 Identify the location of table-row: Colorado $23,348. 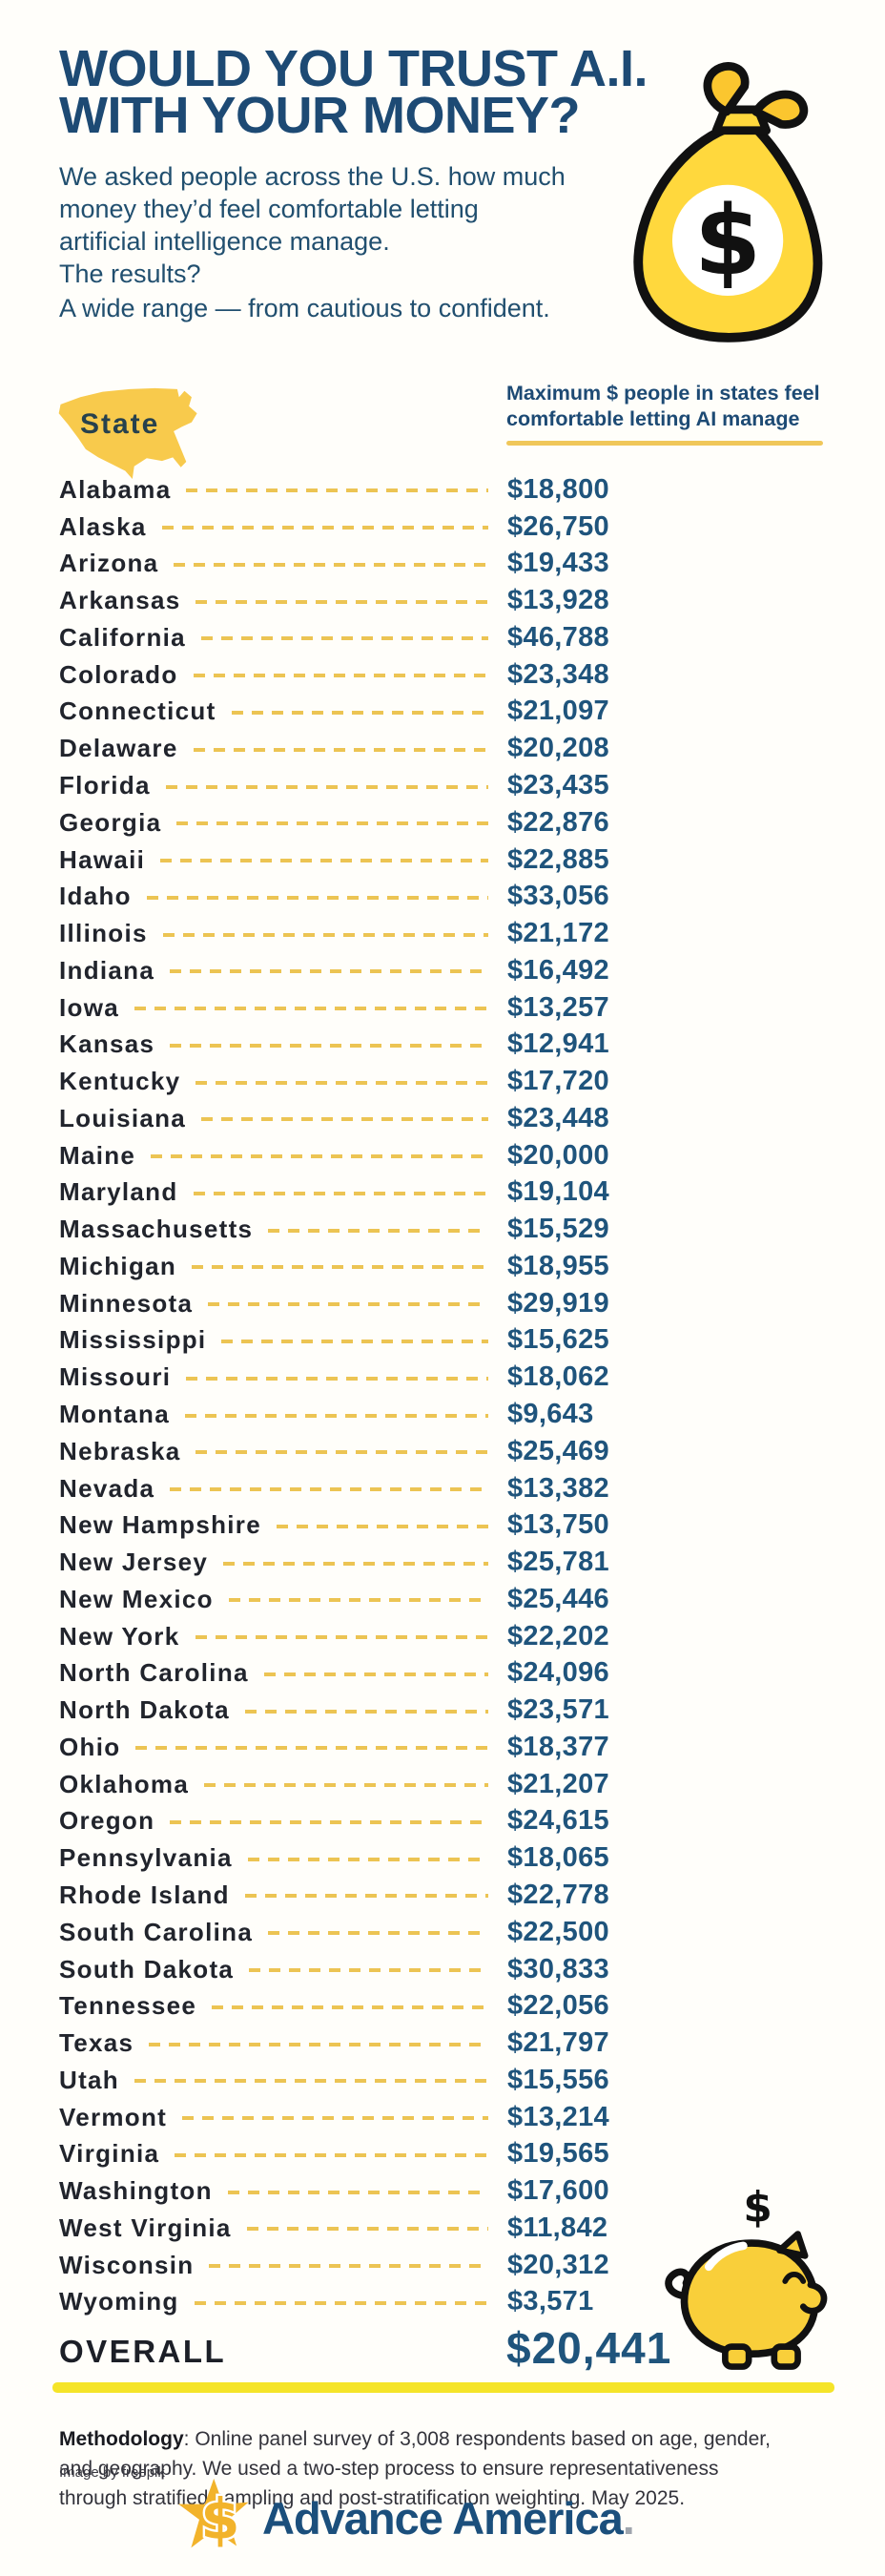
(366, 675).